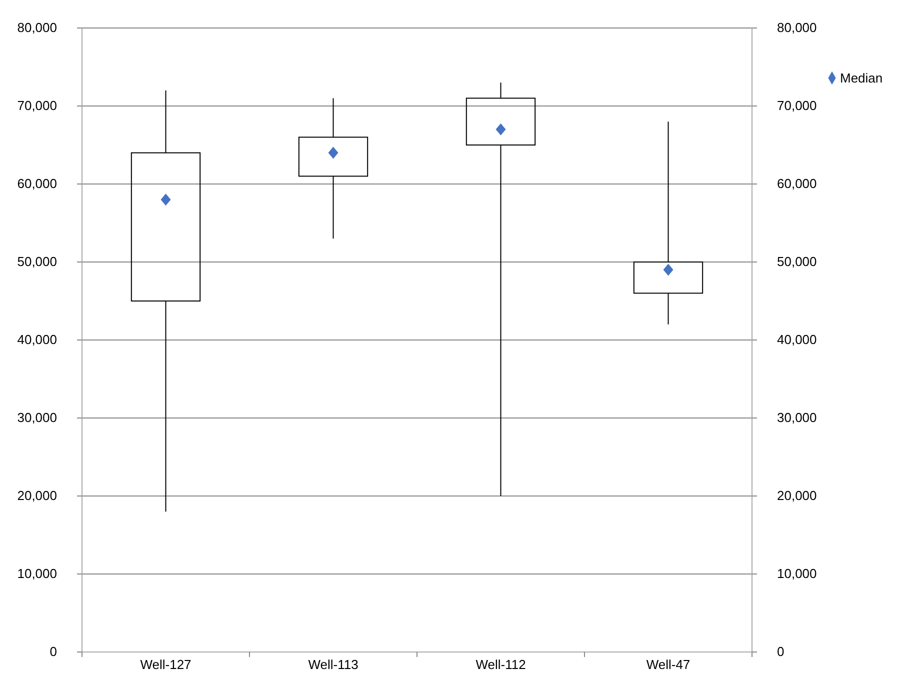 Image resolution: width=918 pixels, height=690 pixels. I want to click on y-tick-label: 40,000, so click(37, 340).